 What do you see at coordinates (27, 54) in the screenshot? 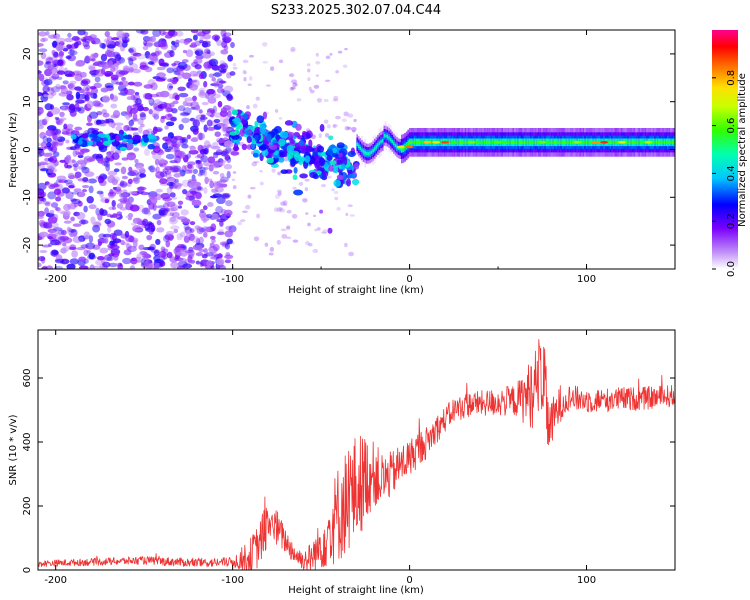
I see `y-tick-label: 20` at bounding box center [27, 54].